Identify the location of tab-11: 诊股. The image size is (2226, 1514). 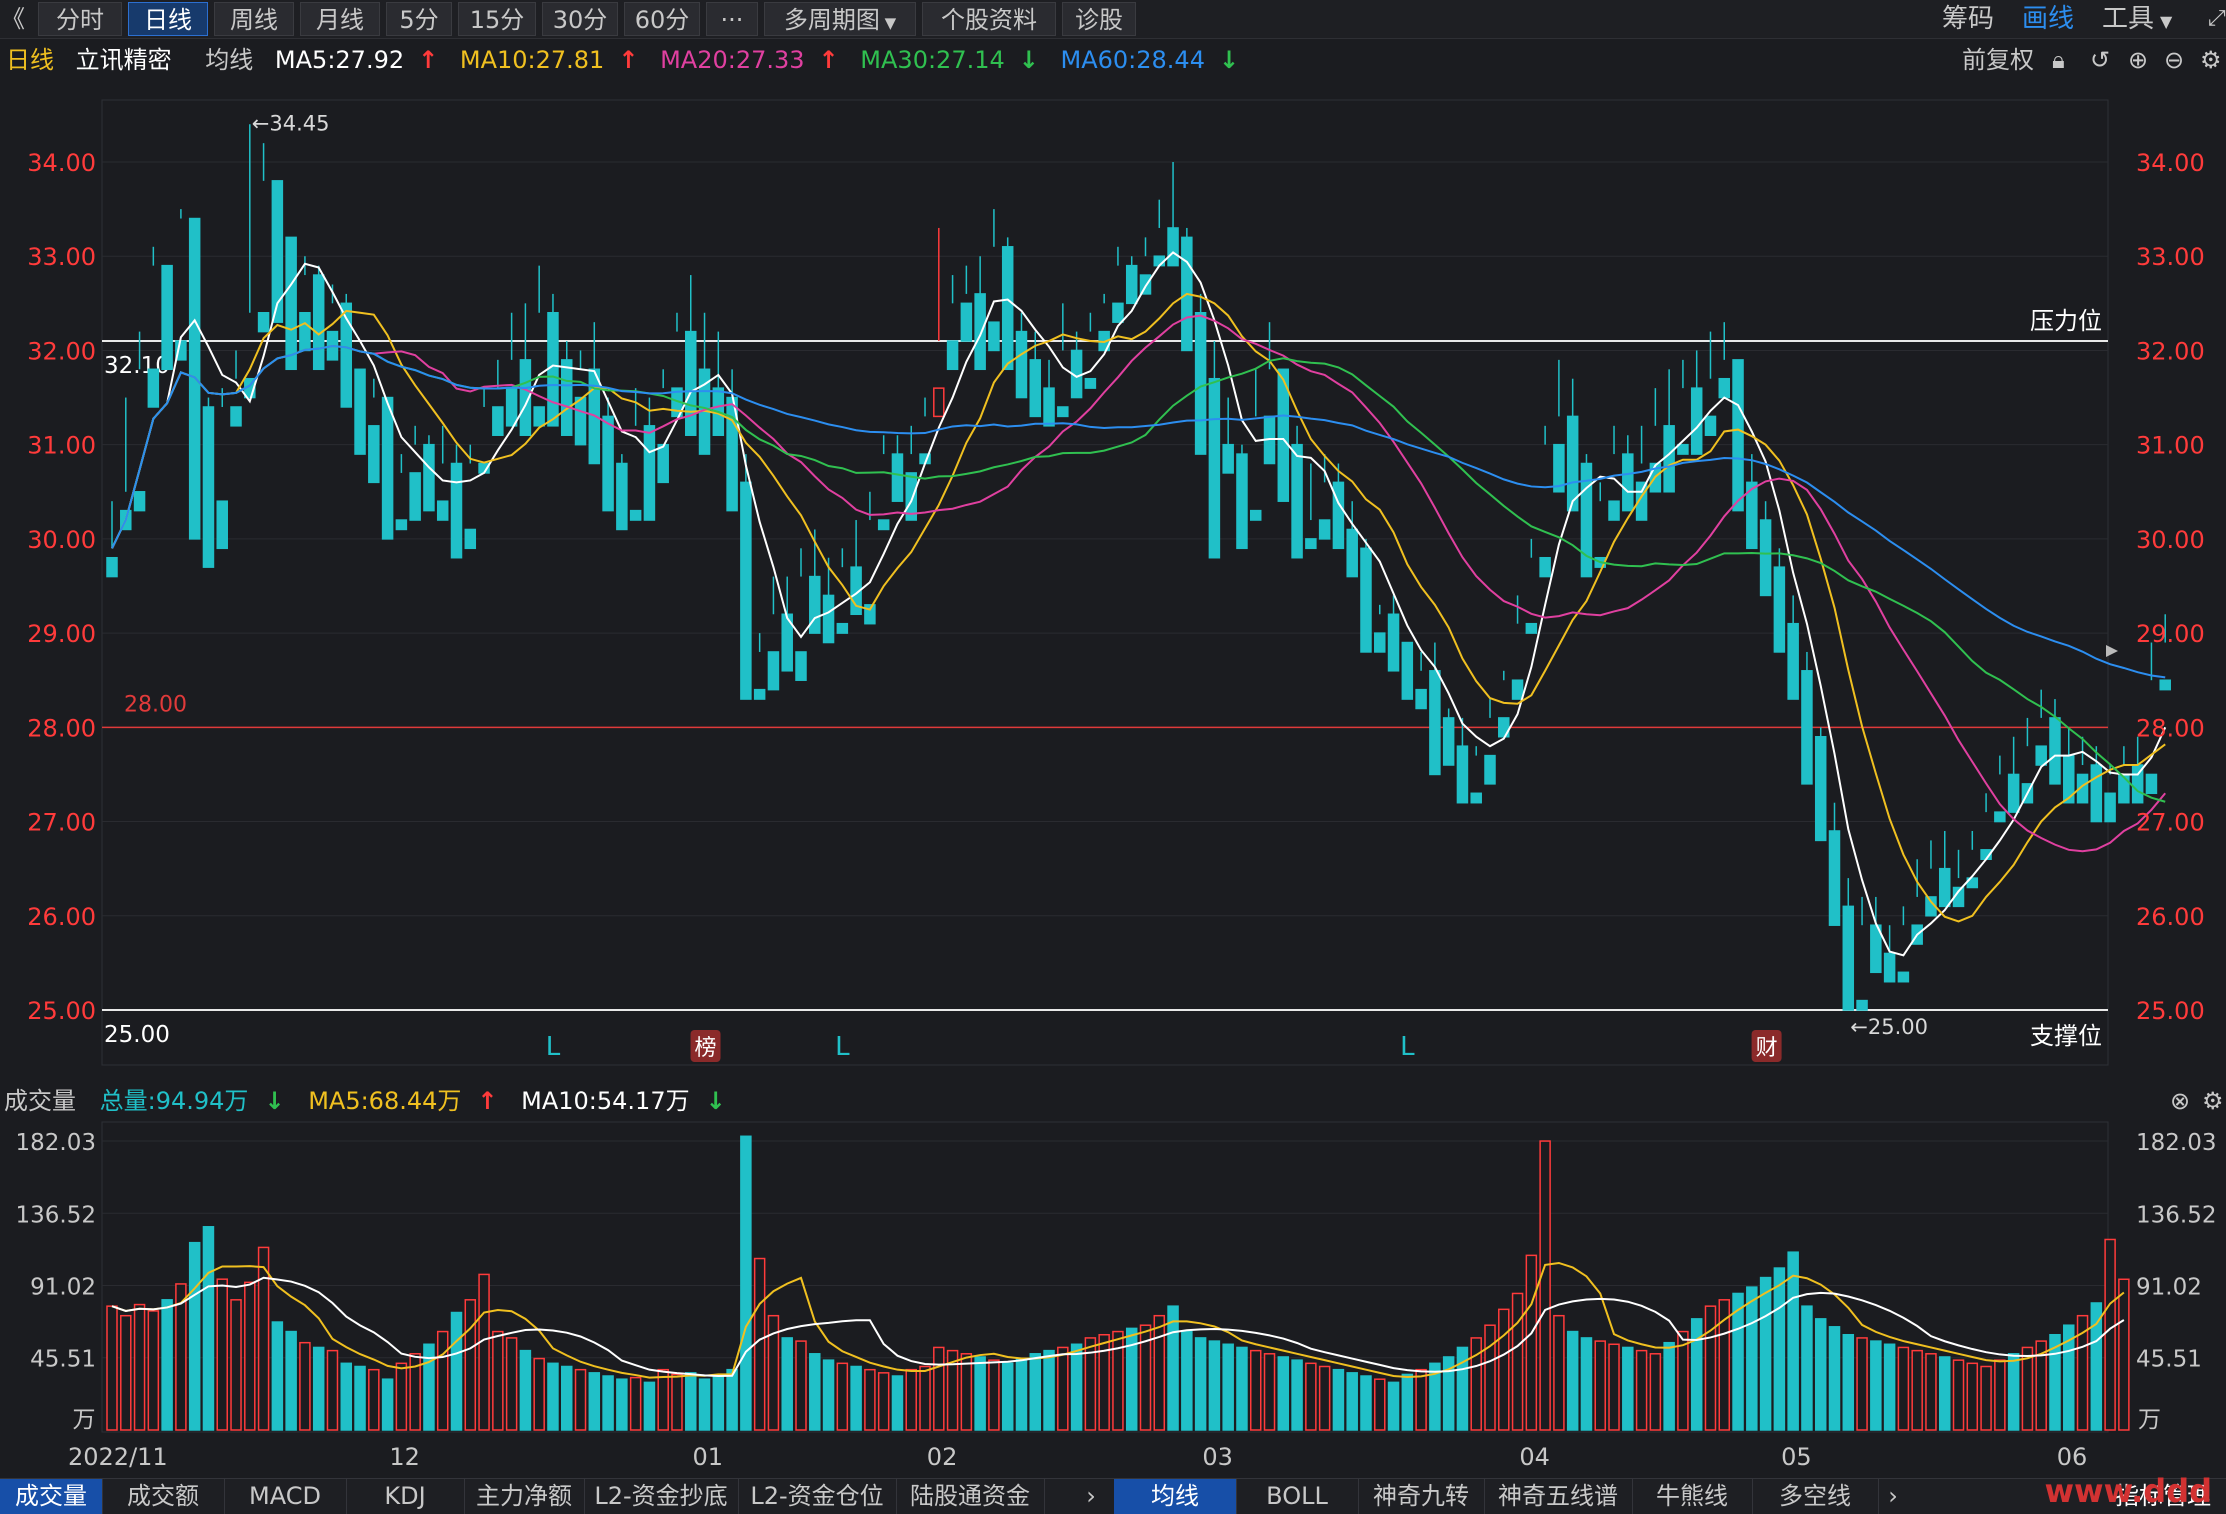
(1099, 19).